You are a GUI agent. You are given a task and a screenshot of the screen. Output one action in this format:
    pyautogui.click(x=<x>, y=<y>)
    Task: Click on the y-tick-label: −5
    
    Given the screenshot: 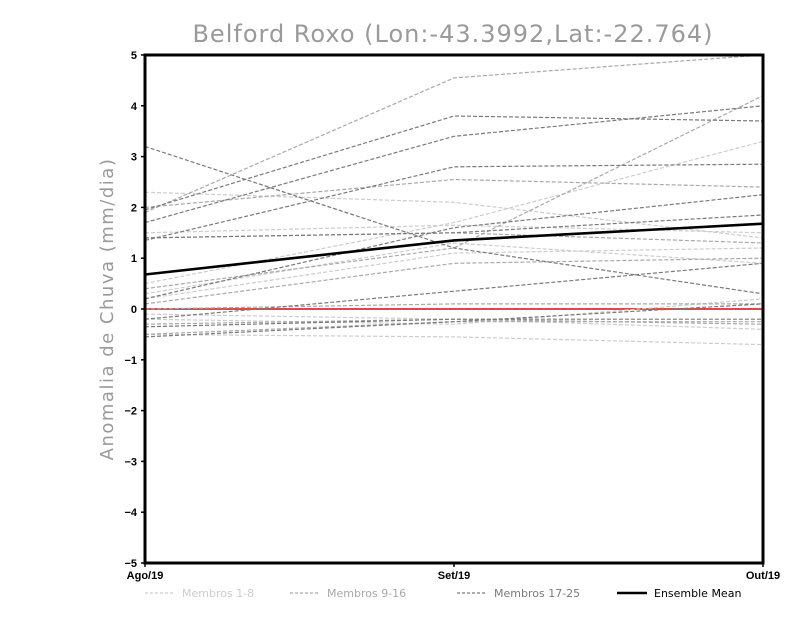 What is the action you would take?
    pyautogui.click(x=130, y=564)
    